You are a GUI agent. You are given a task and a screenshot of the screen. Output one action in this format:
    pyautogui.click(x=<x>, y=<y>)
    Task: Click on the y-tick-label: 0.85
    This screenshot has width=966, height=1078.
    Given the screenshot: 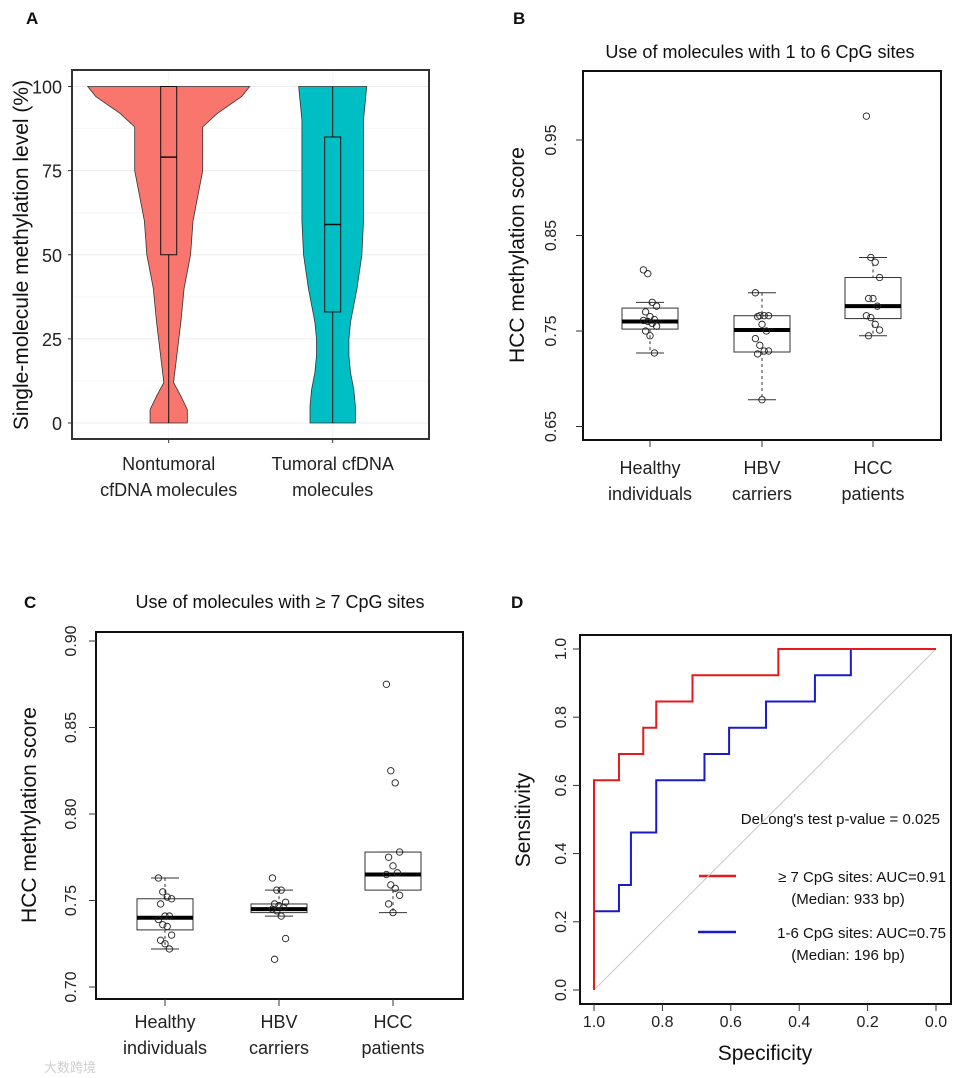 What is the action you would take?
    pyautogui.click(x=71, y=727)
    